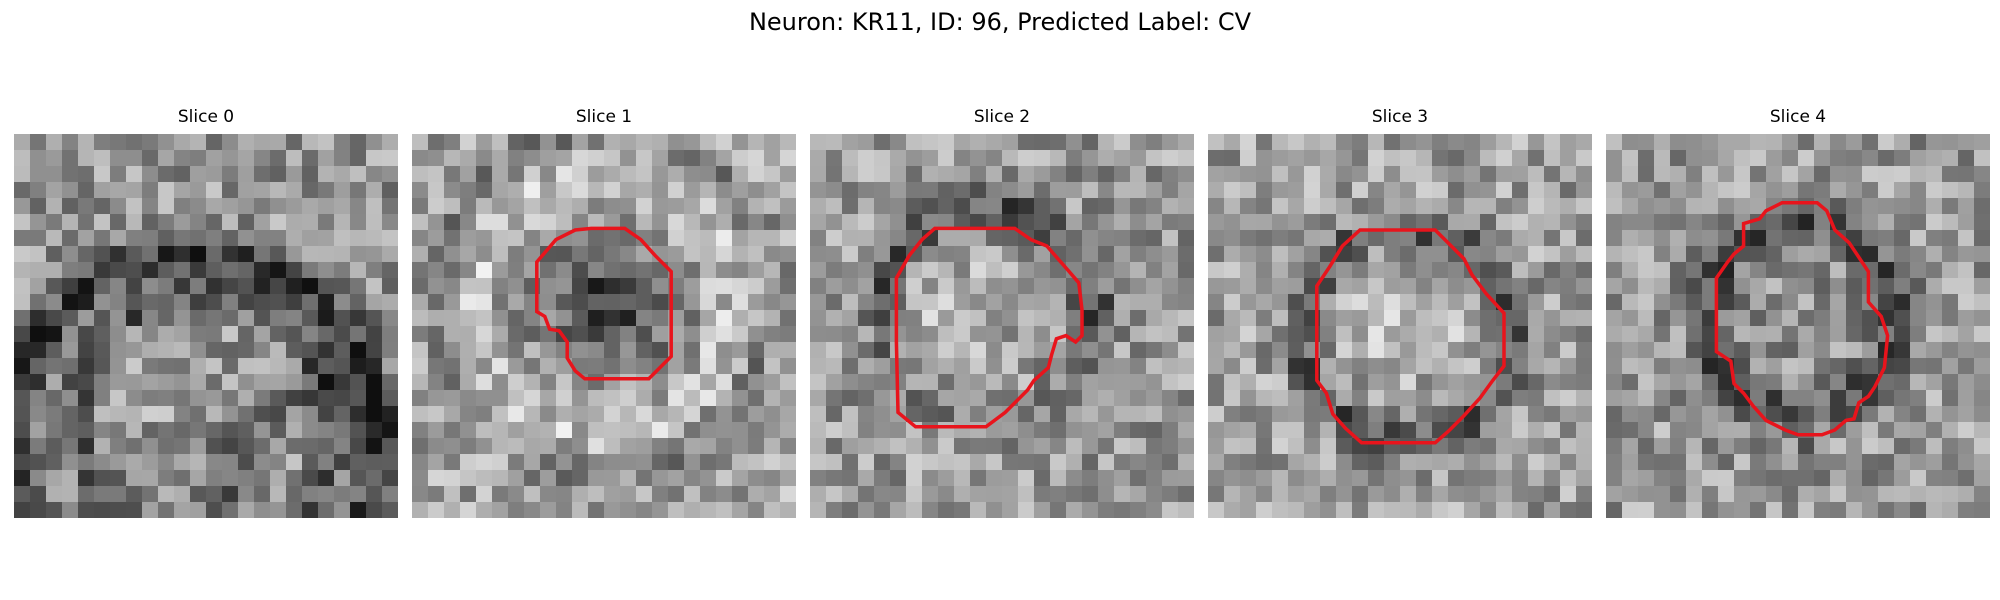 The image size is (2000, 600). I want to click on slice-title-3: Slice 3, so click(1400, 117).